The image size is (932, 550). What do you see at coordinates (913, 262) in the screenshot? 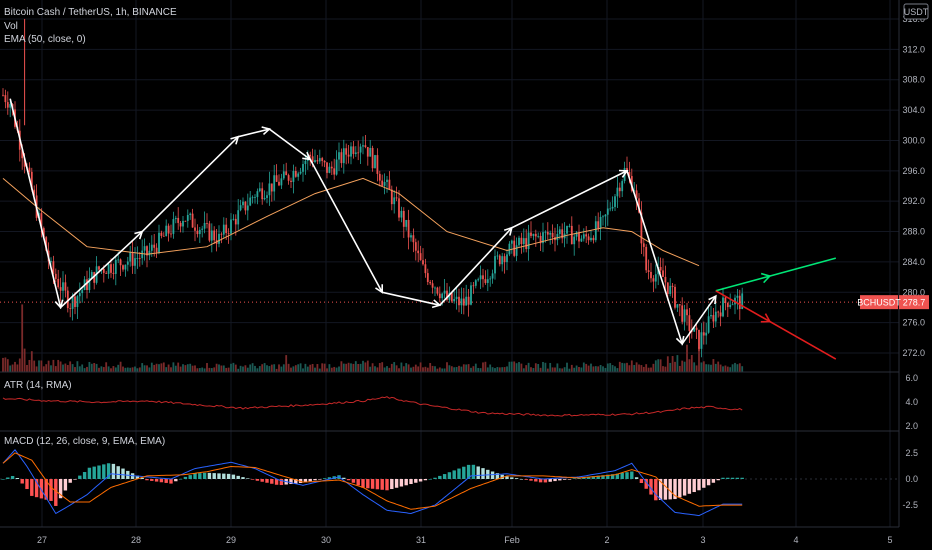
I see `price-tick-label: 284.0` at bounding box center [913, 262].